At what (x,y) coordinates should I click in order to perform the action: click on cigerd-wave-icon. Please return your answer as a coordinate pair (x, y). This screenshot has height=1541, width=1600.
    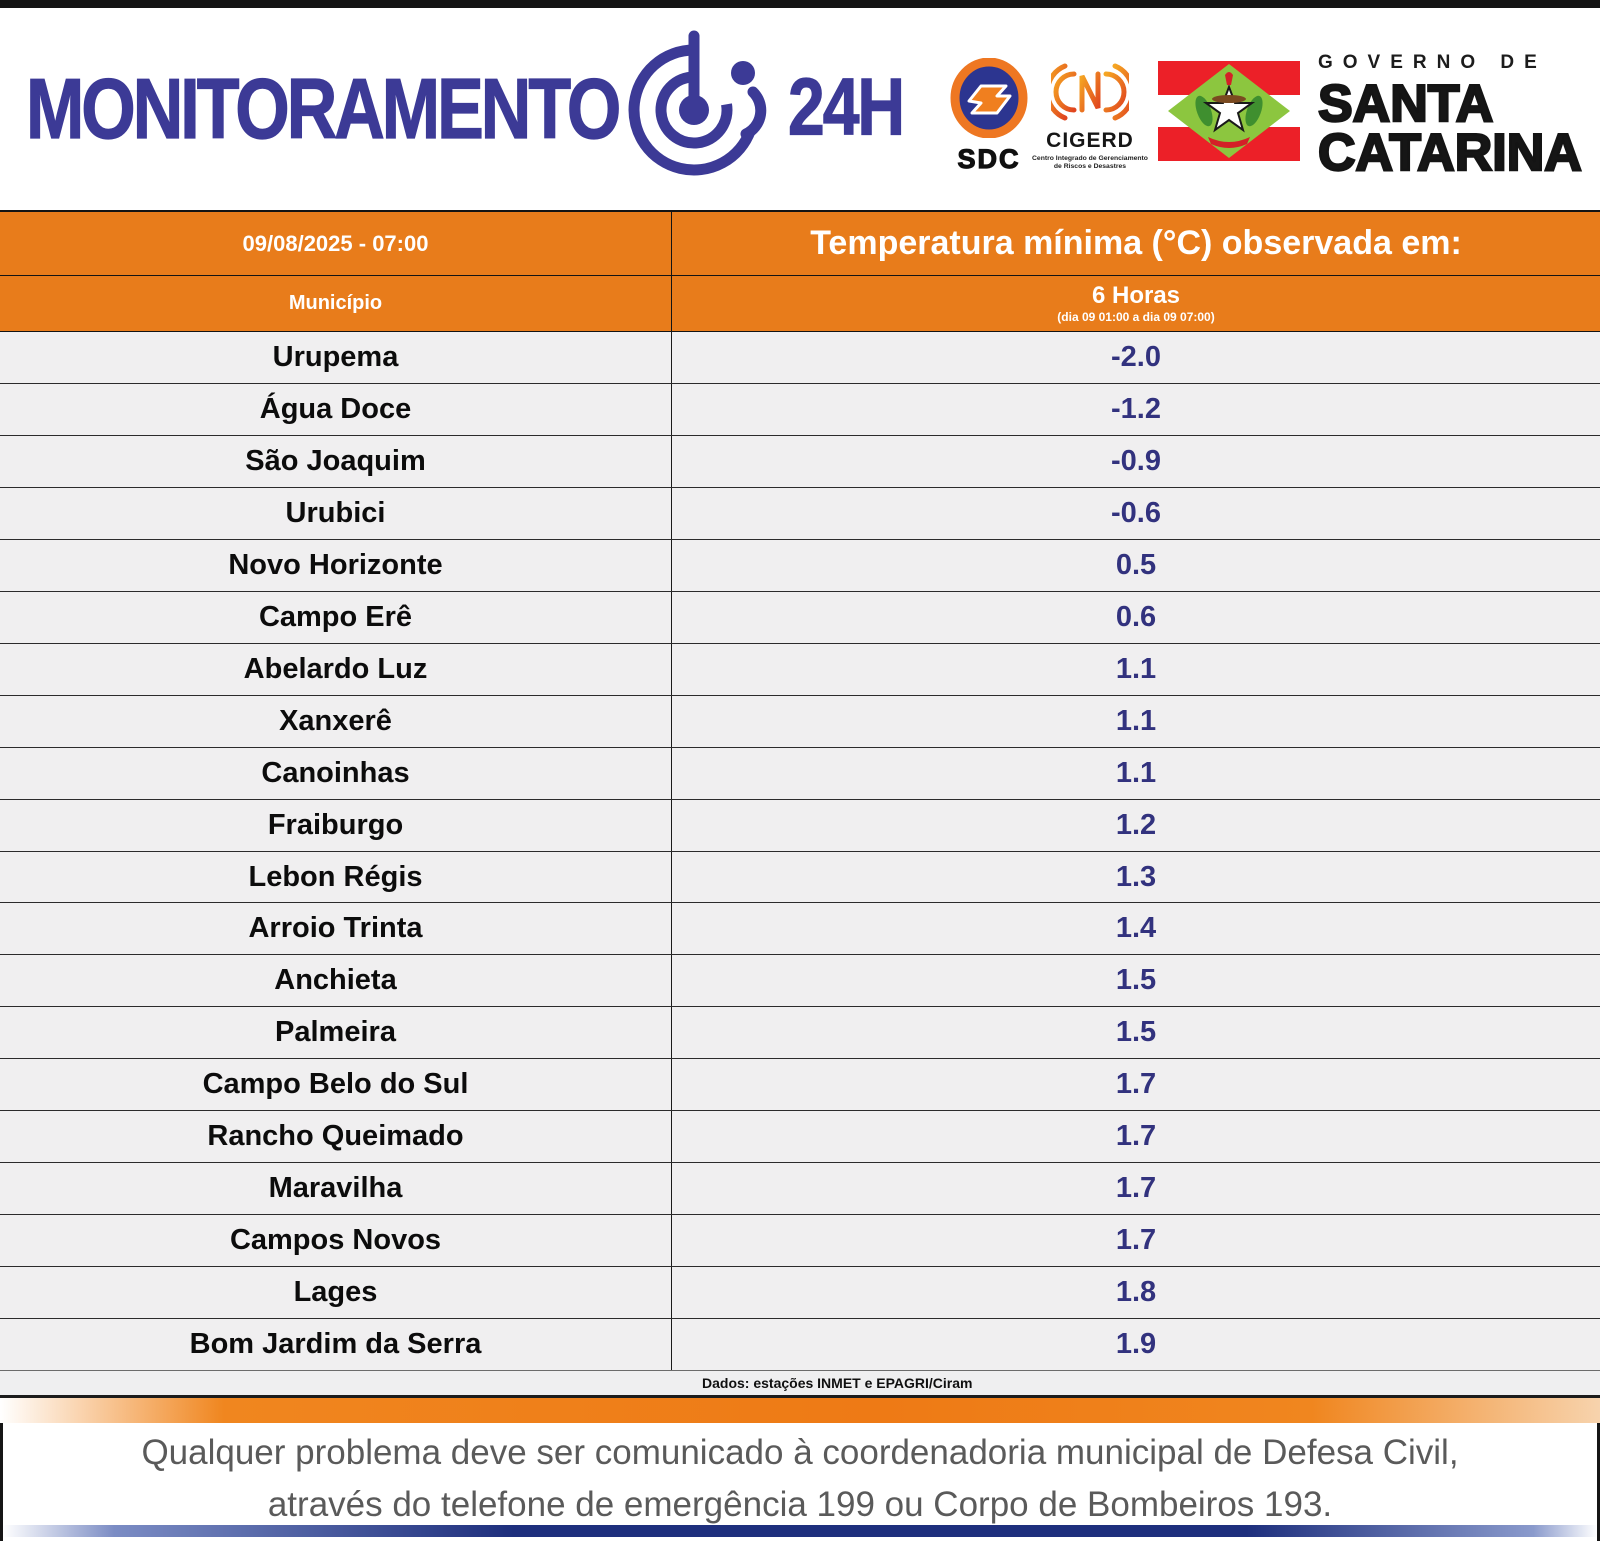
    Looking at the image, I should click on (1090, 92).